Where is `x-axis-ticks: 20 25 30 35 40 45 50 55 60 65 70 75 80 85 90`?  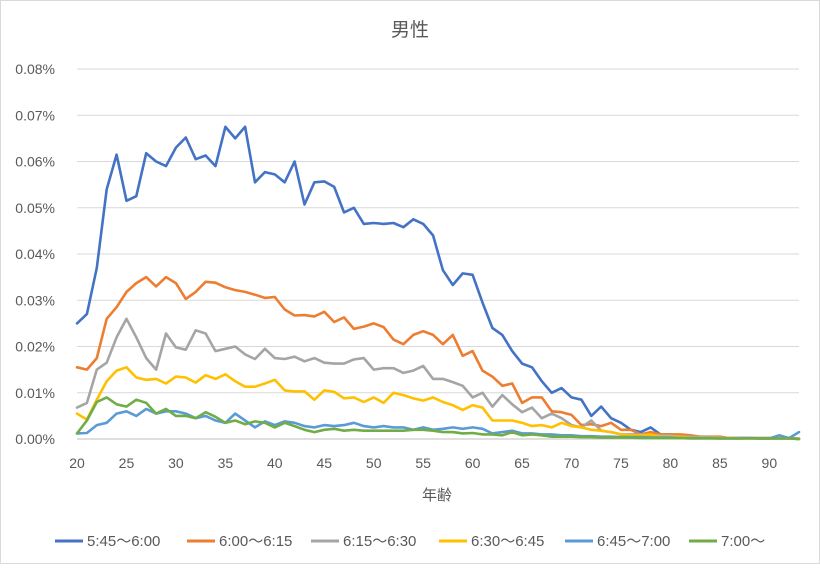 x-axis-ticks: 20 25 30 35 40 45 50 55 60 65 70 75 80 85 90 is located at coordinates (423, 463).